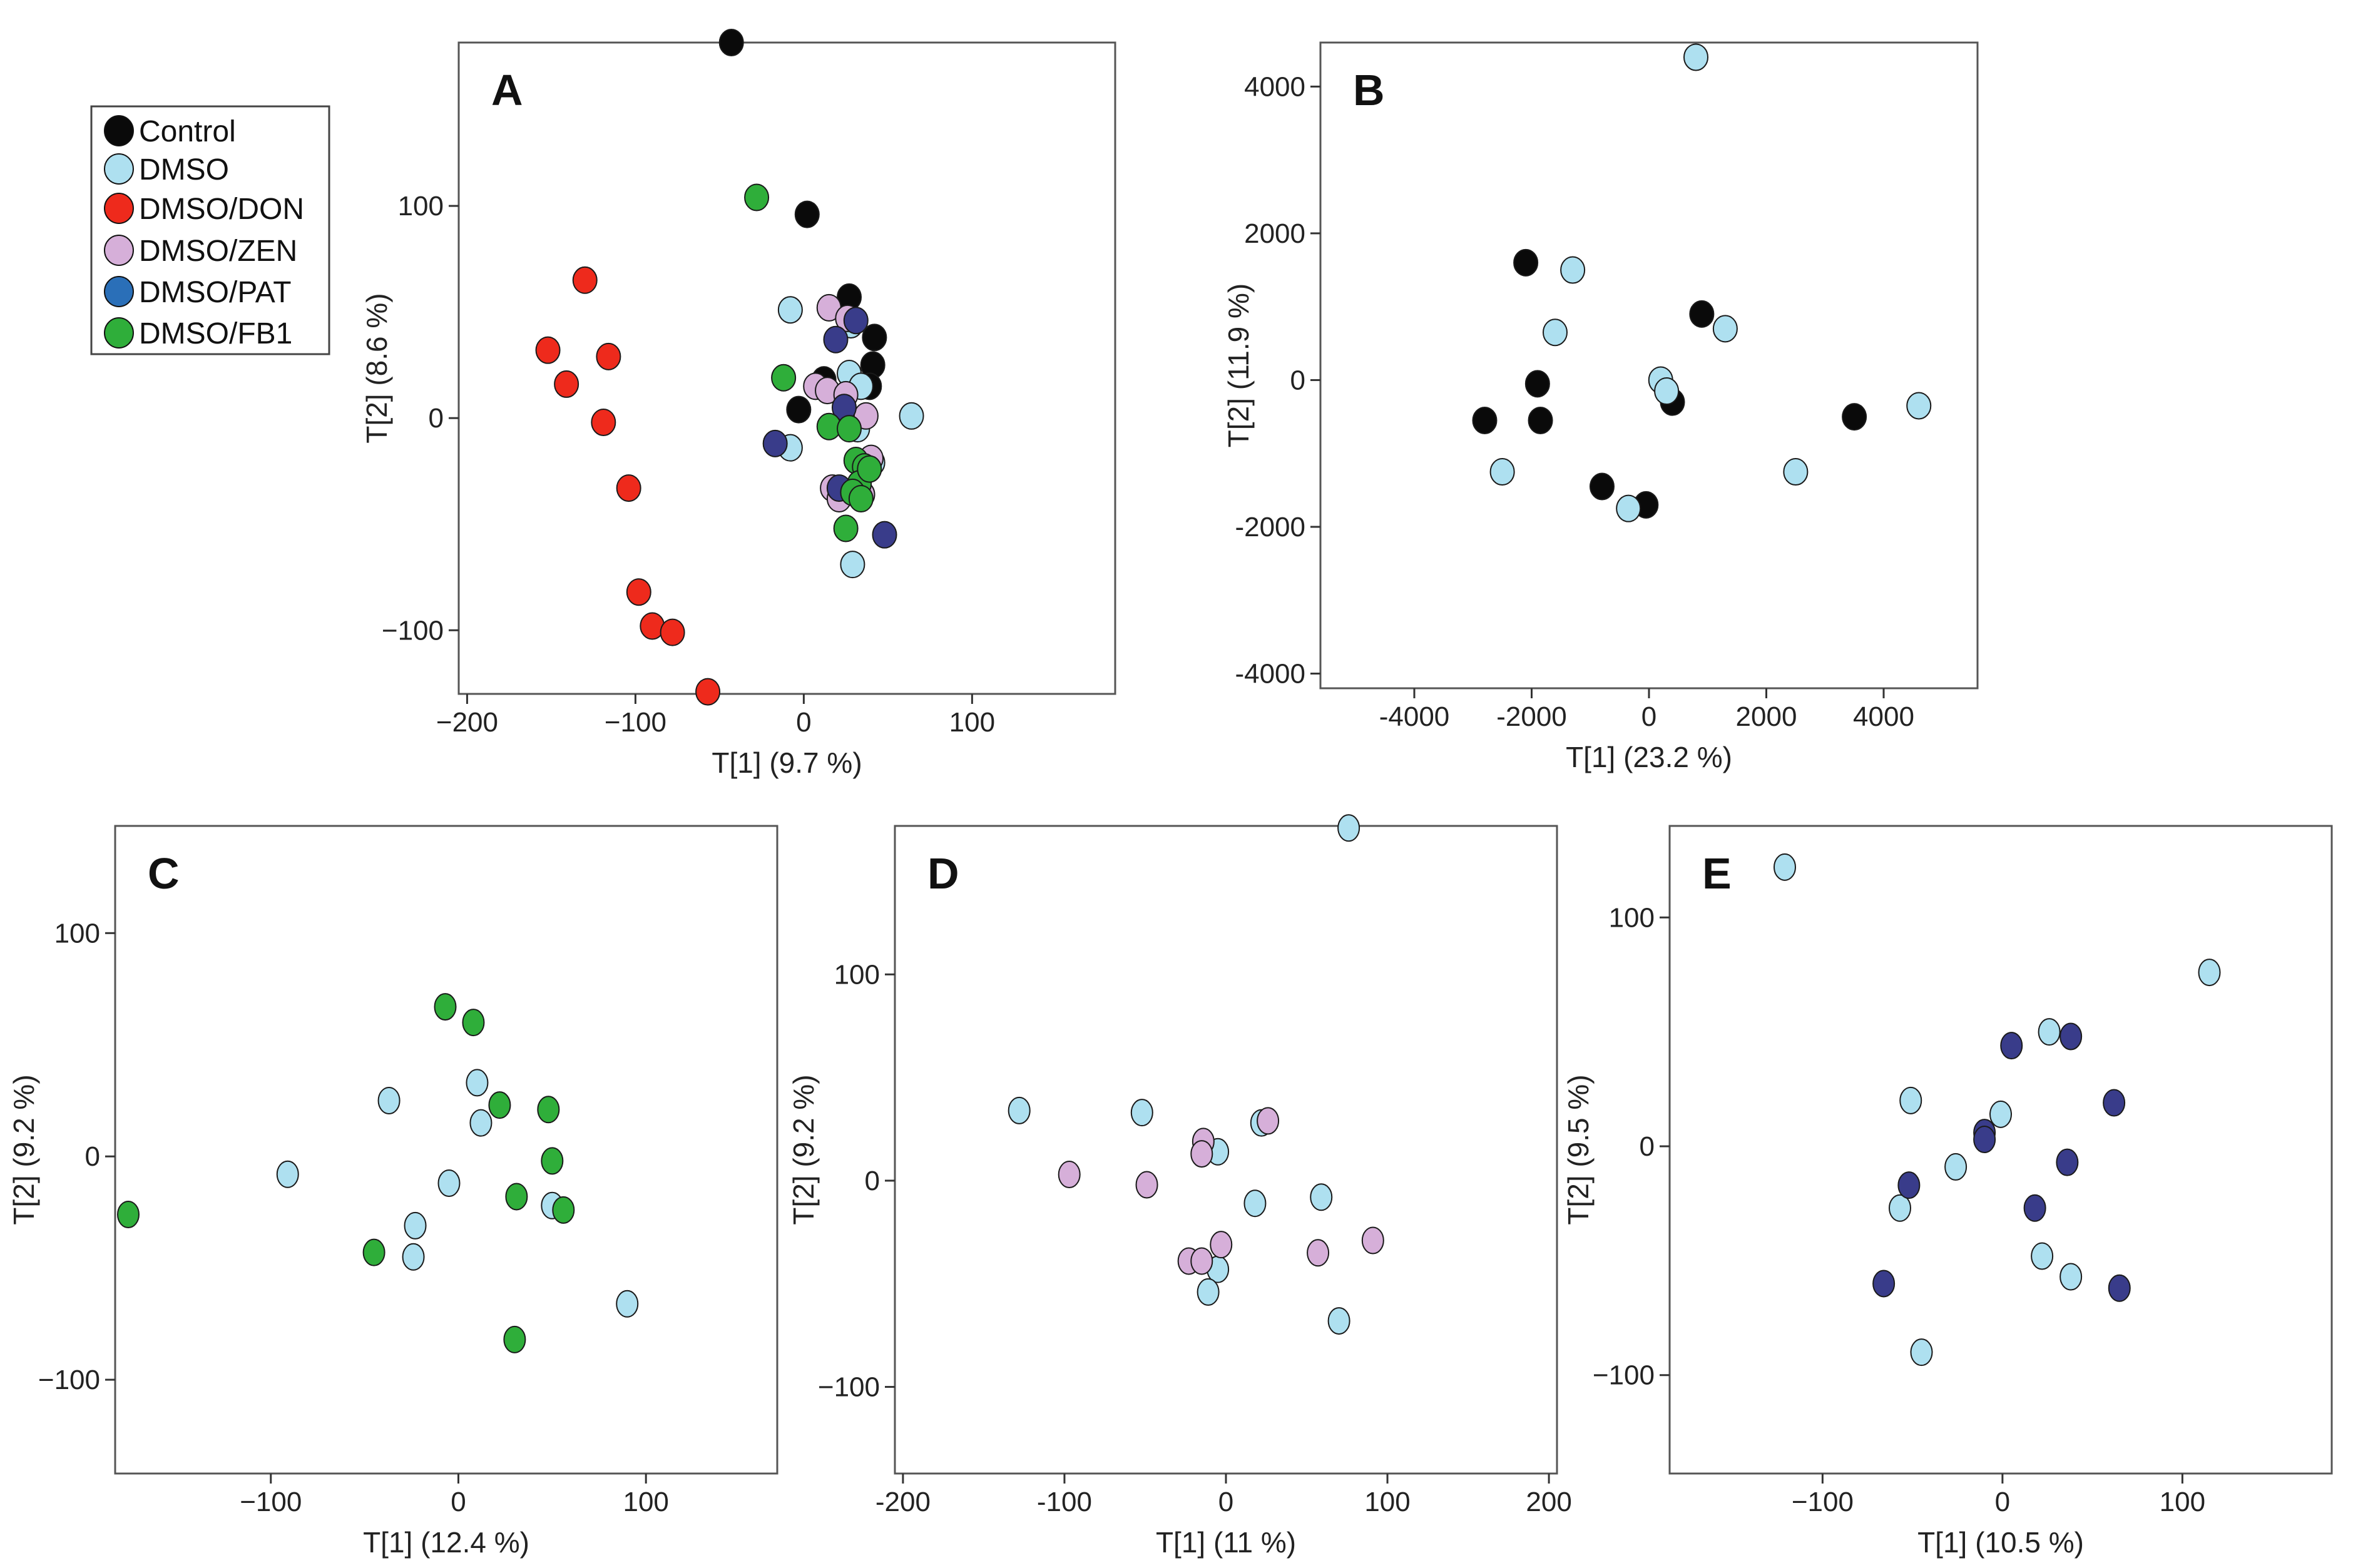  What do you see at coordinates (421, 206) in the screenshot?
I see `panel-a-ytick-label: 100` at bounding box center [421, 206].